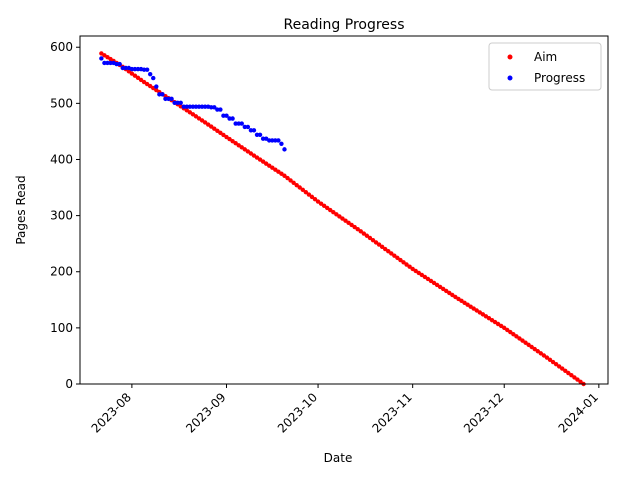  Describe the element at coordinates (545, 66) in the screenshot. I see `legend-box` at that location.